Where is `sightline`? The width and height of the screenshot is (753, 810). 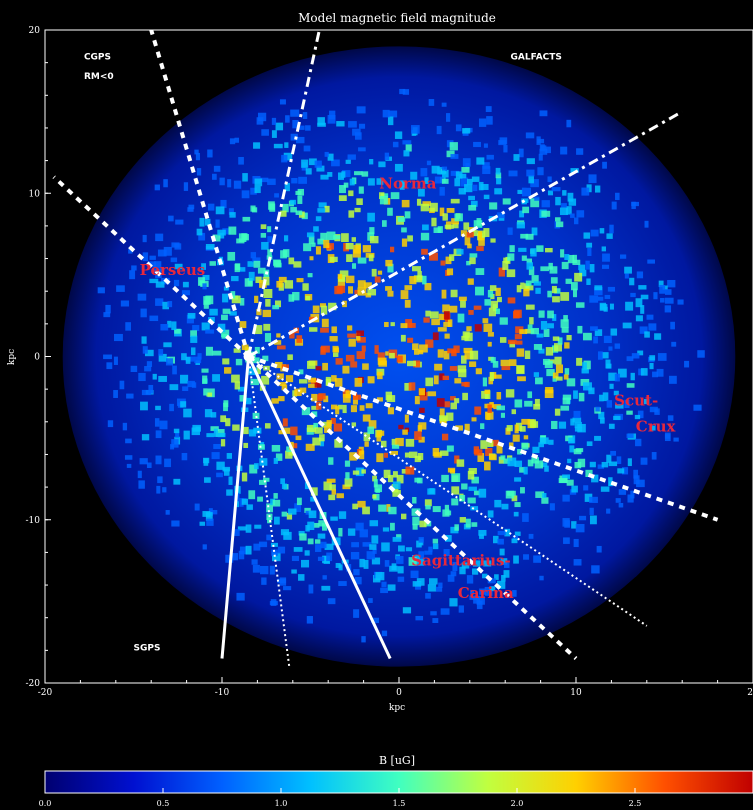
sightline is located at coordinates (319, 507).